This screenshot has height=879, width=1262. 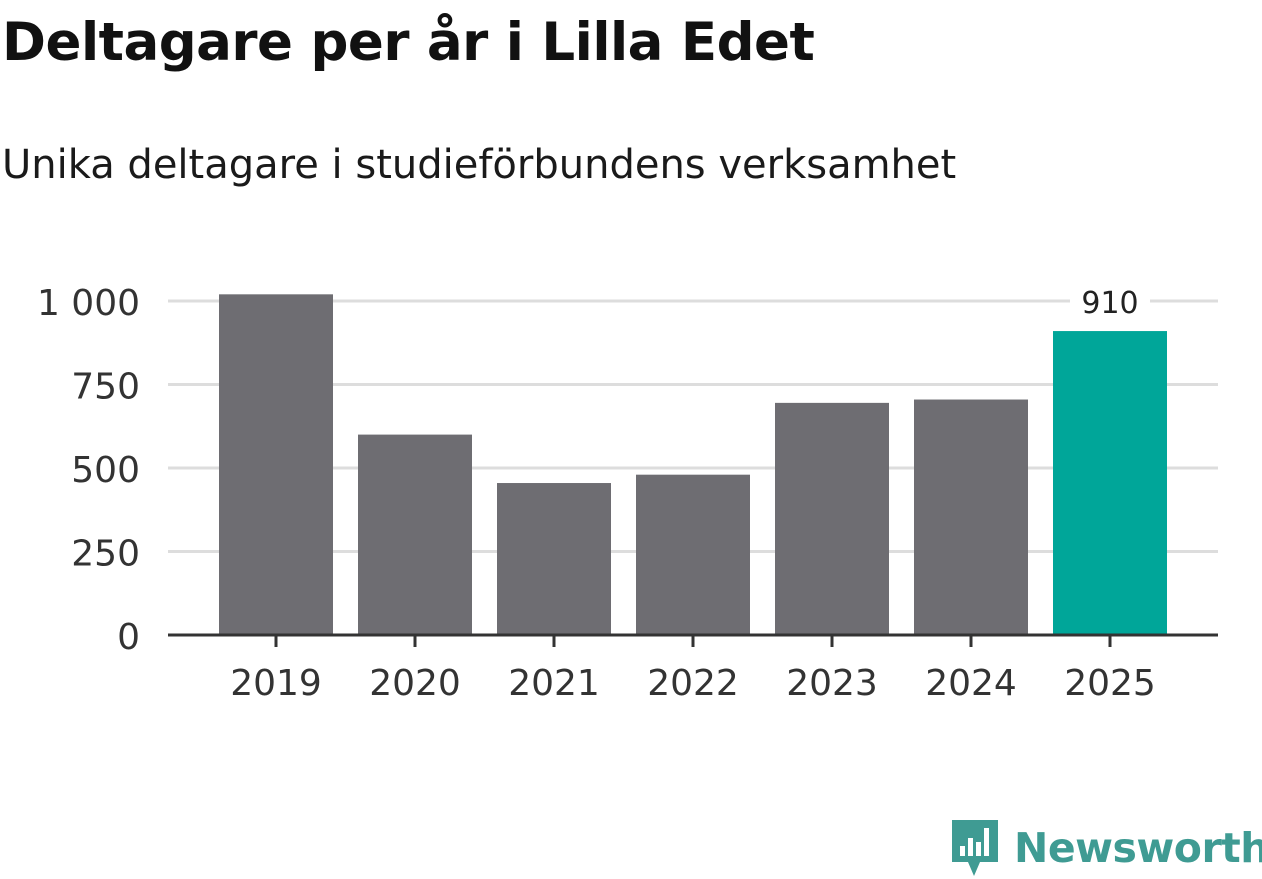 What do you see at coordinates (88, 303) in the screenshot?
I see `y-tick-label: 1 000` at bounding box center [88, 303].